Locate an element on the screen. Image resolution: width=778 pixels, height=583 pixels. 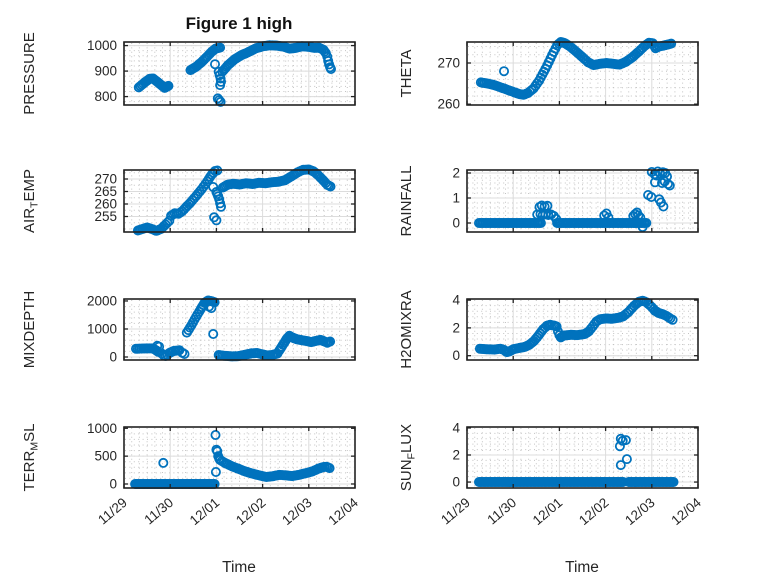
y-axis-label-part: MIXDEPTH is located at coordinates (29, 330).